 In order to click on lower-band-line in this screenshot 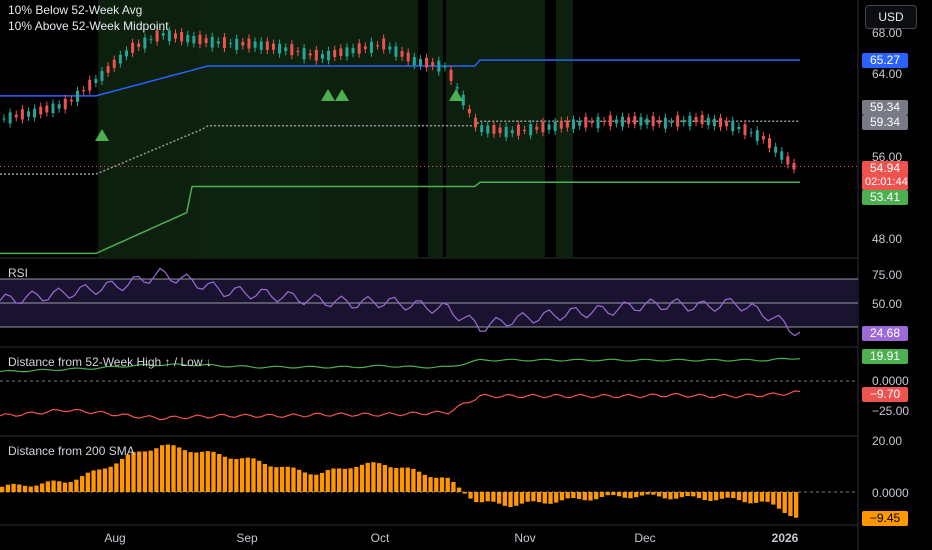, I will do `click(400, 218)`.